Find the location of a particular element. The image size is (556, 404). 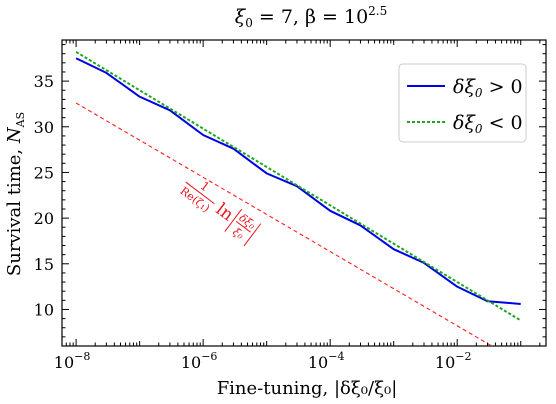

annotation-fraction-bar is located at coordinates (200, 193).